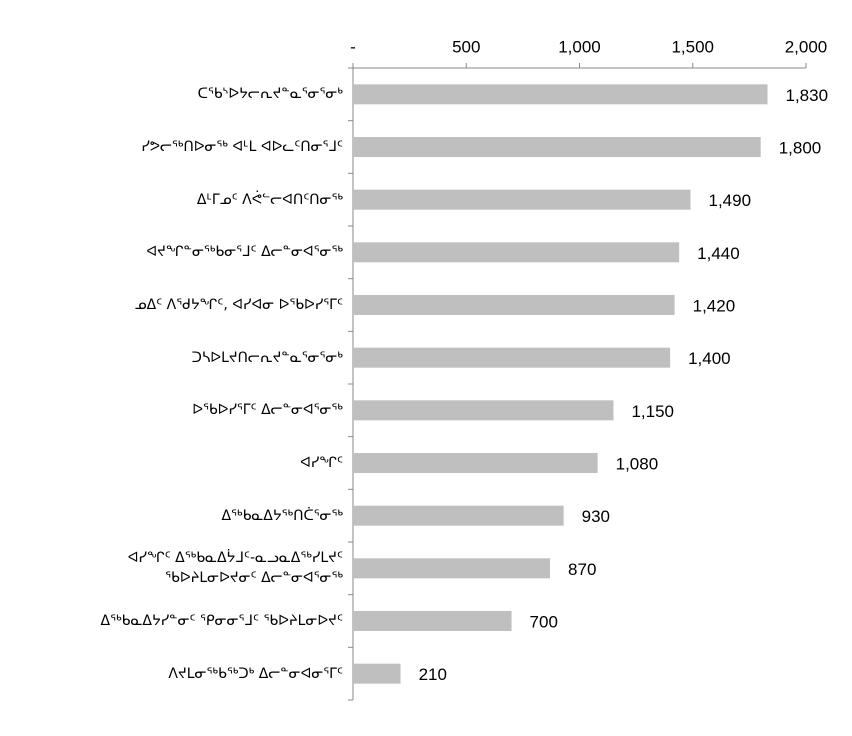 Image resolution: width=852 pixels, height=736 pixels. Describe the element at coordinates (596, 516) in the screenshot. I see `value-label: 930` at that location.